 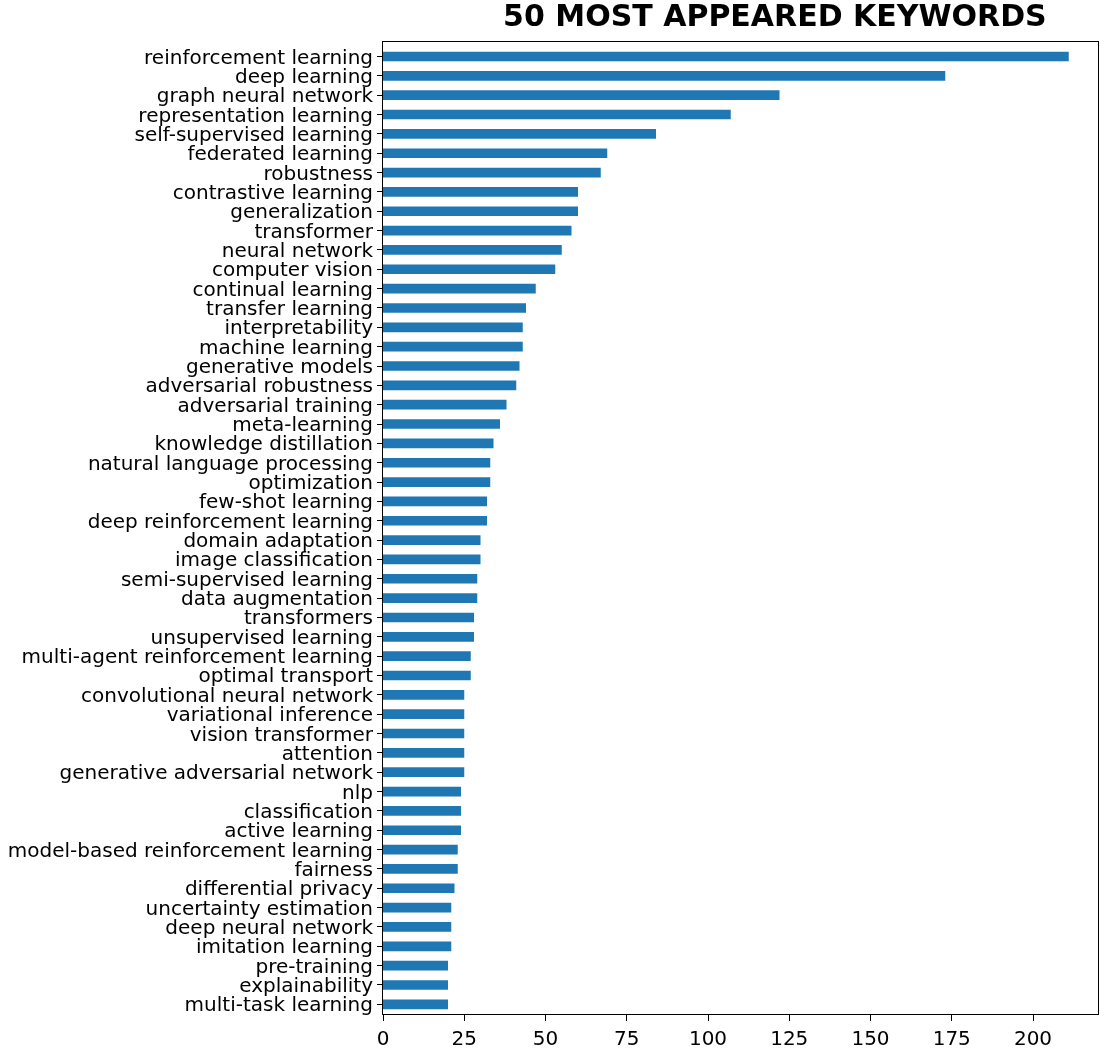 What do you see at coordinates (951, 1038) in the screenshot?
I see `x-tick-label: 175` at bounding box center [951, 1038].